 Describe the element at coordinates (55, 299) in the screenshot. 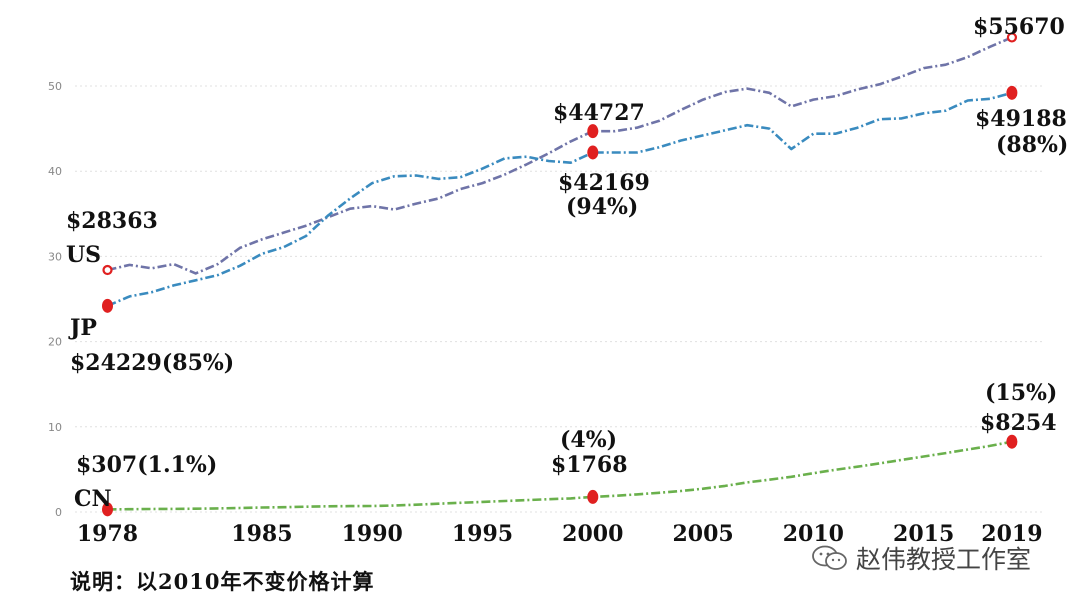

I see `y-axis-ticks: 0 10 20 30 40 50` at that location.